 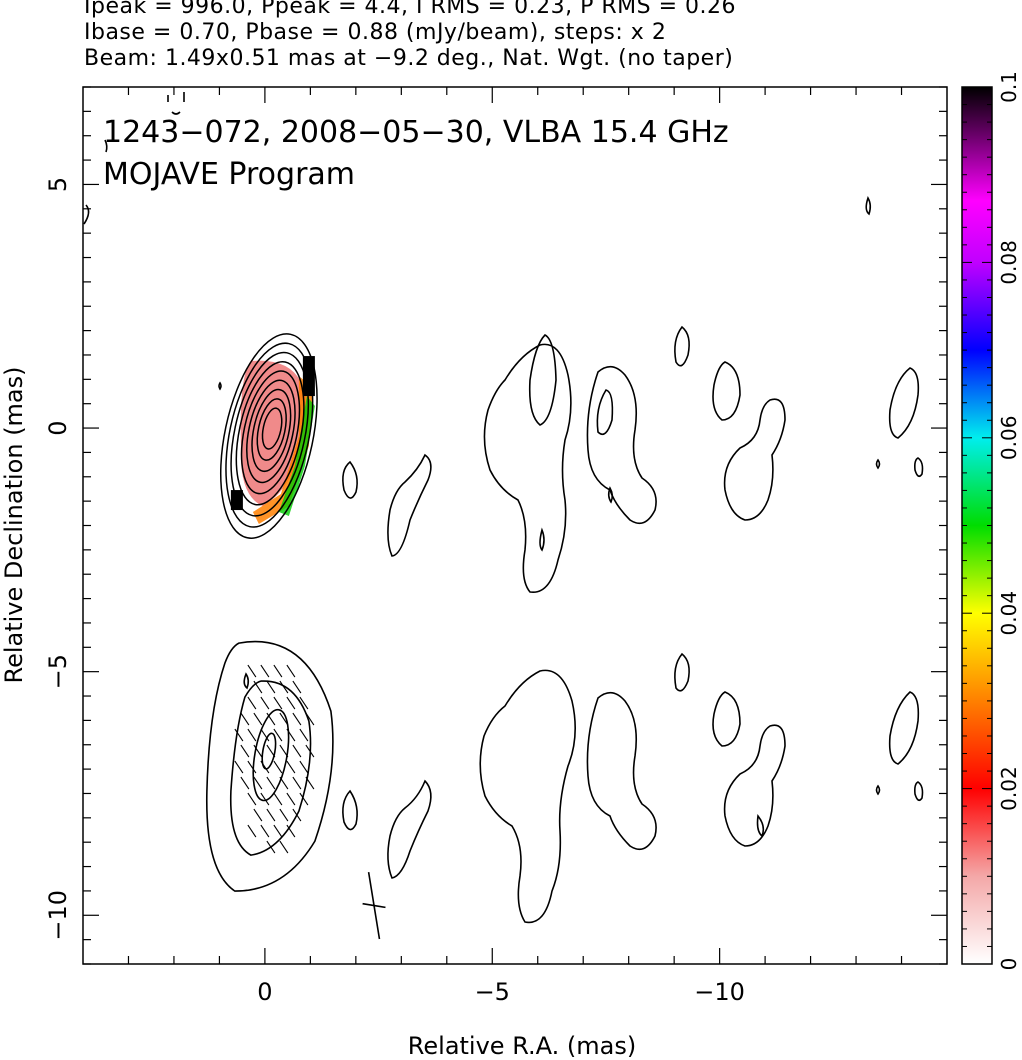 What do you see at coordinates (58, 671) in the screenshot?
I see `y-tick-label: −5` at bounding box center [58, 671].